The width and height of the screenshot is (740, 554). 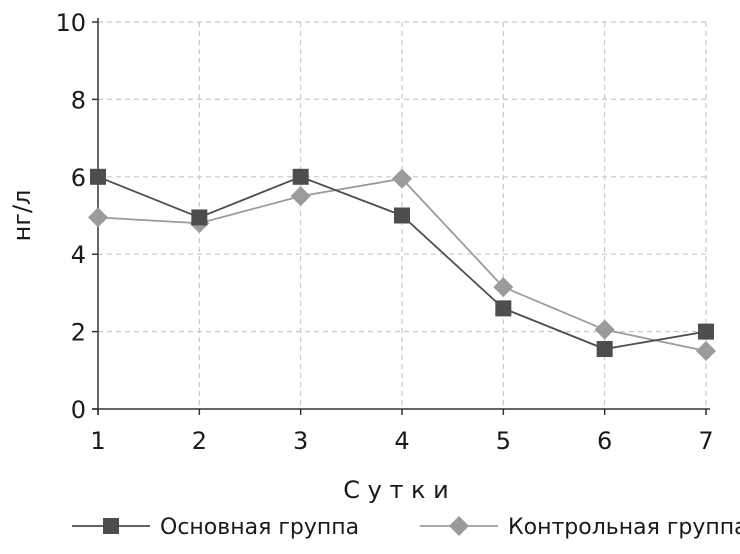 I want to click on x-tick-label: 5, so click(x=503, y=441).